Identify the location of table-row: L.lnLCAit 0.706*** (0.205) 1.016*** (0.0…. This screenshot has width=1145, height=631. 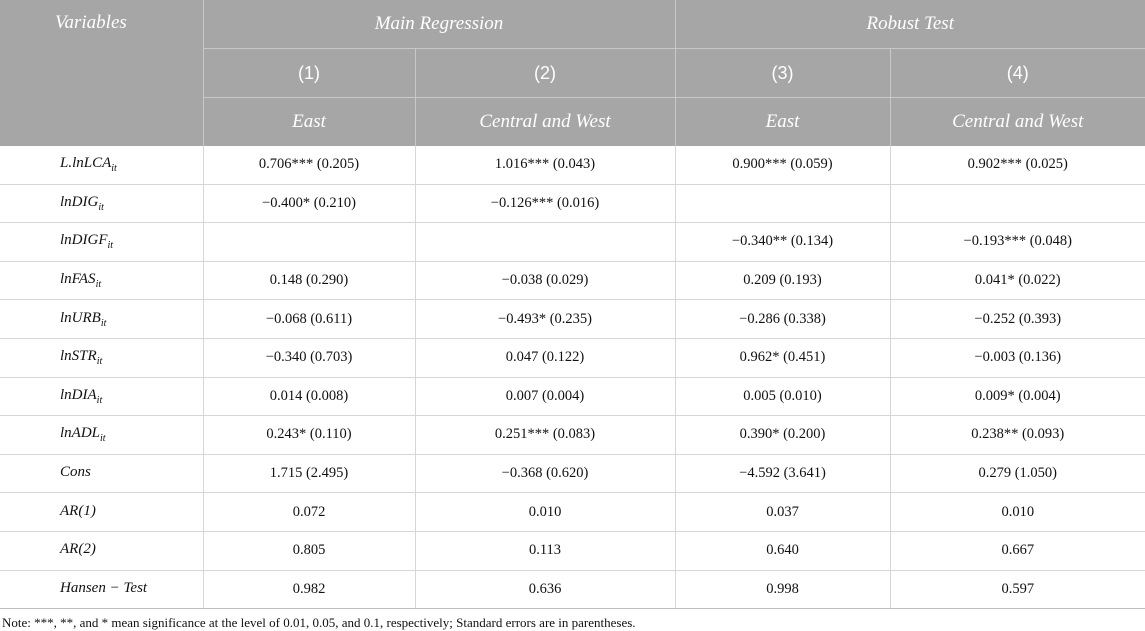
(572, 165).